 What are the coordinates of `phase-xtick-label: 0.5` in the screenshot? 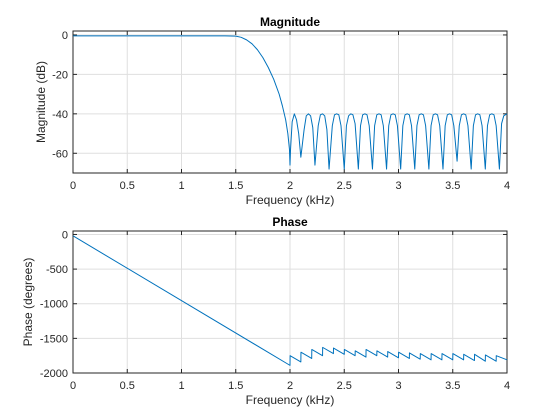 It's located at (127, 386).